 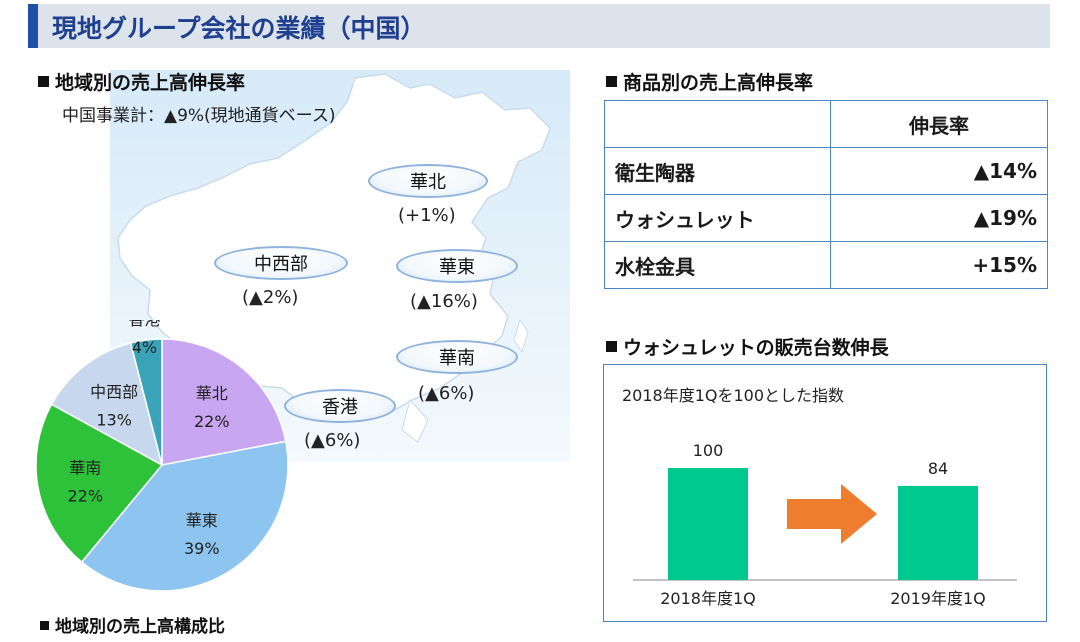 I want to click on table-header-rate: 伸長率, so click(x=939, y=124).